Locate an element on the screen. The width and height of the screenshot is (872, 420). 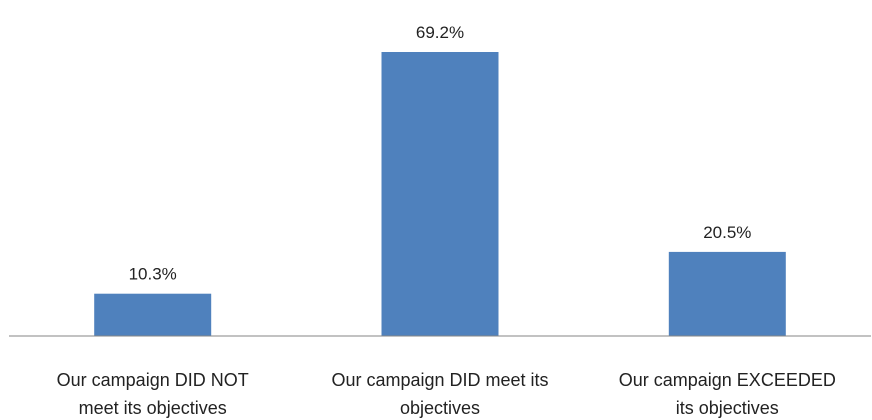
category-label-line: Our campaign DID meet its is located at coordinates (439, 380).